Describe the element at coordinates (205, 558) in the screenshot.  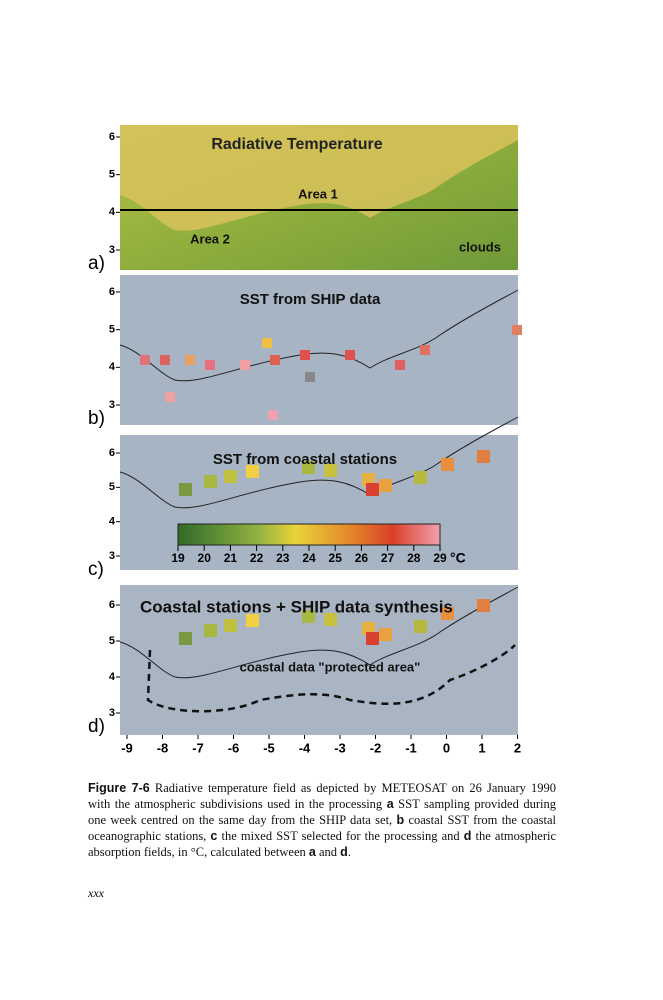
I see `colorbar-tick-label: 20` at that location.